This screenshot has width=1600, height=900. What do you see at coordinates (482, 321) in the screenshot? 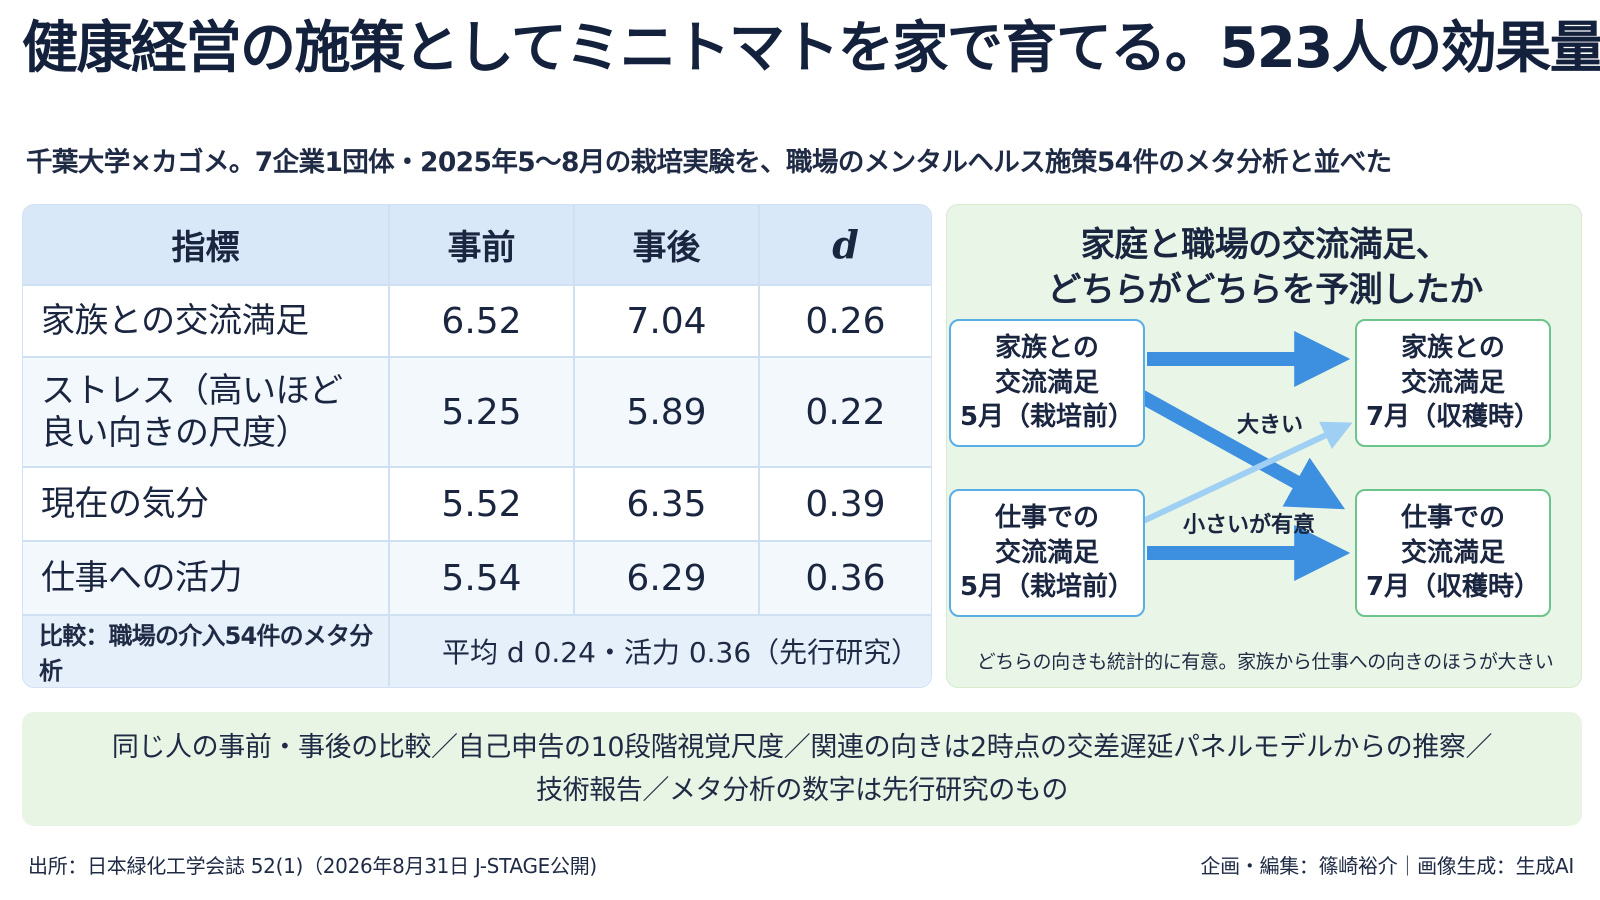
I see `pre-cell: 6.52` at bounding box center [482, 321].